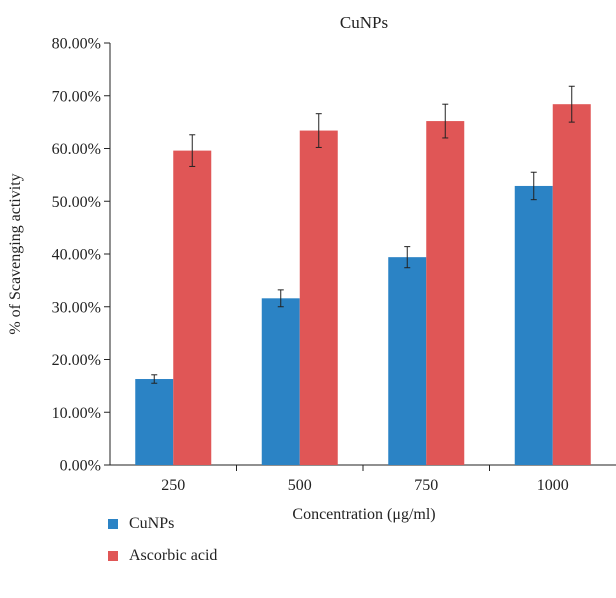  What do you see at coordinates (113, 524) in the screenshot?
I see `legend-swatch-cunps` at bounding box center [113, 524].